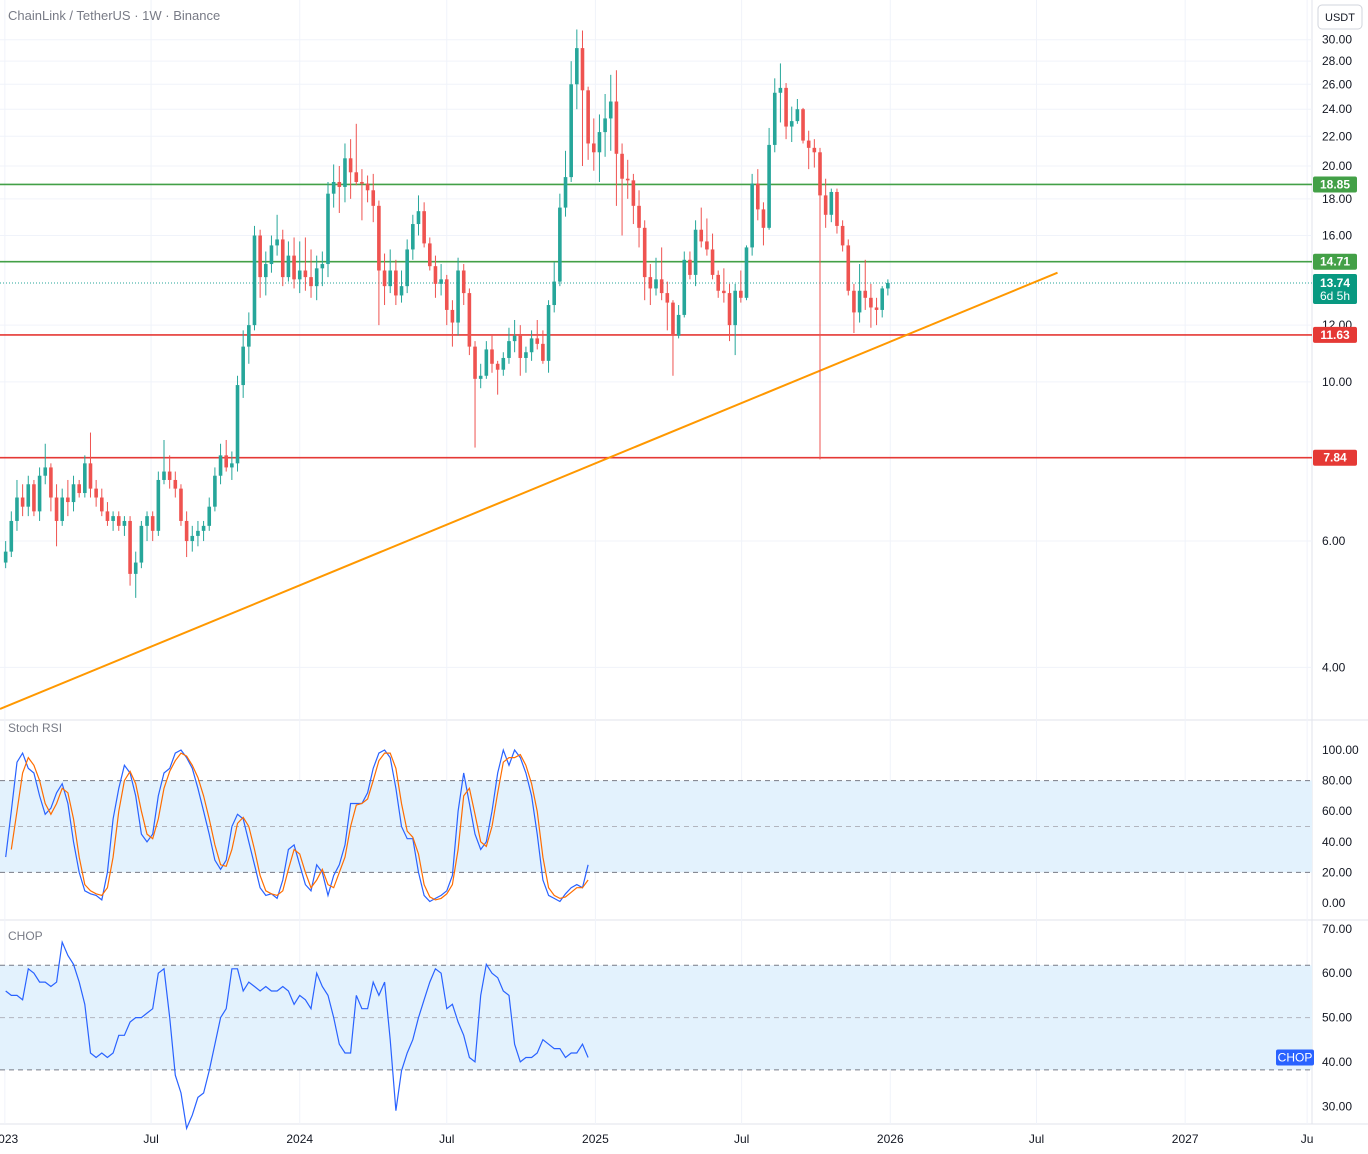 The width and height of the screenshot is (1368, 1154). I want to click on currency-button: USDT, so click(1340, 17).